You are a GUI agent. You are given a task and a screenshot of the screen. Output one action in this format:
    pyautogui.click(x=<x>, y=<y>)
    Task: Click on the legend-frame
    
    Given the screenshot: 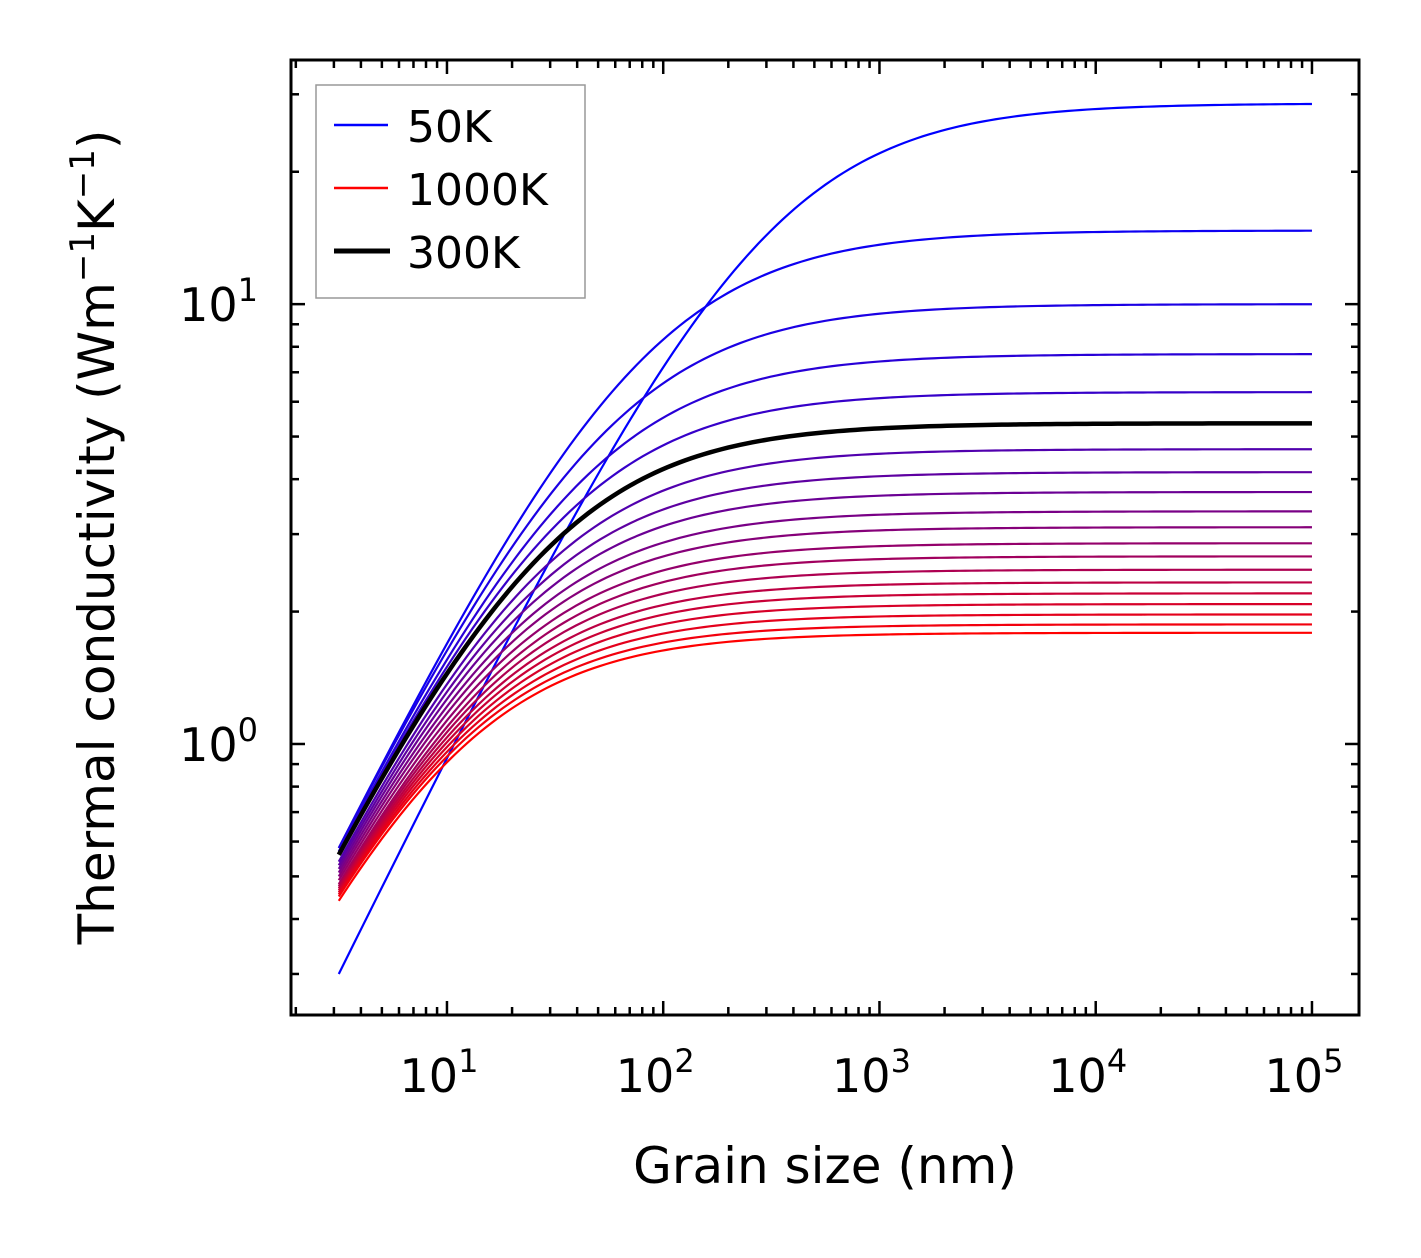 What is the action you would take?
    pyautogui.click(x=450, y=191)
    